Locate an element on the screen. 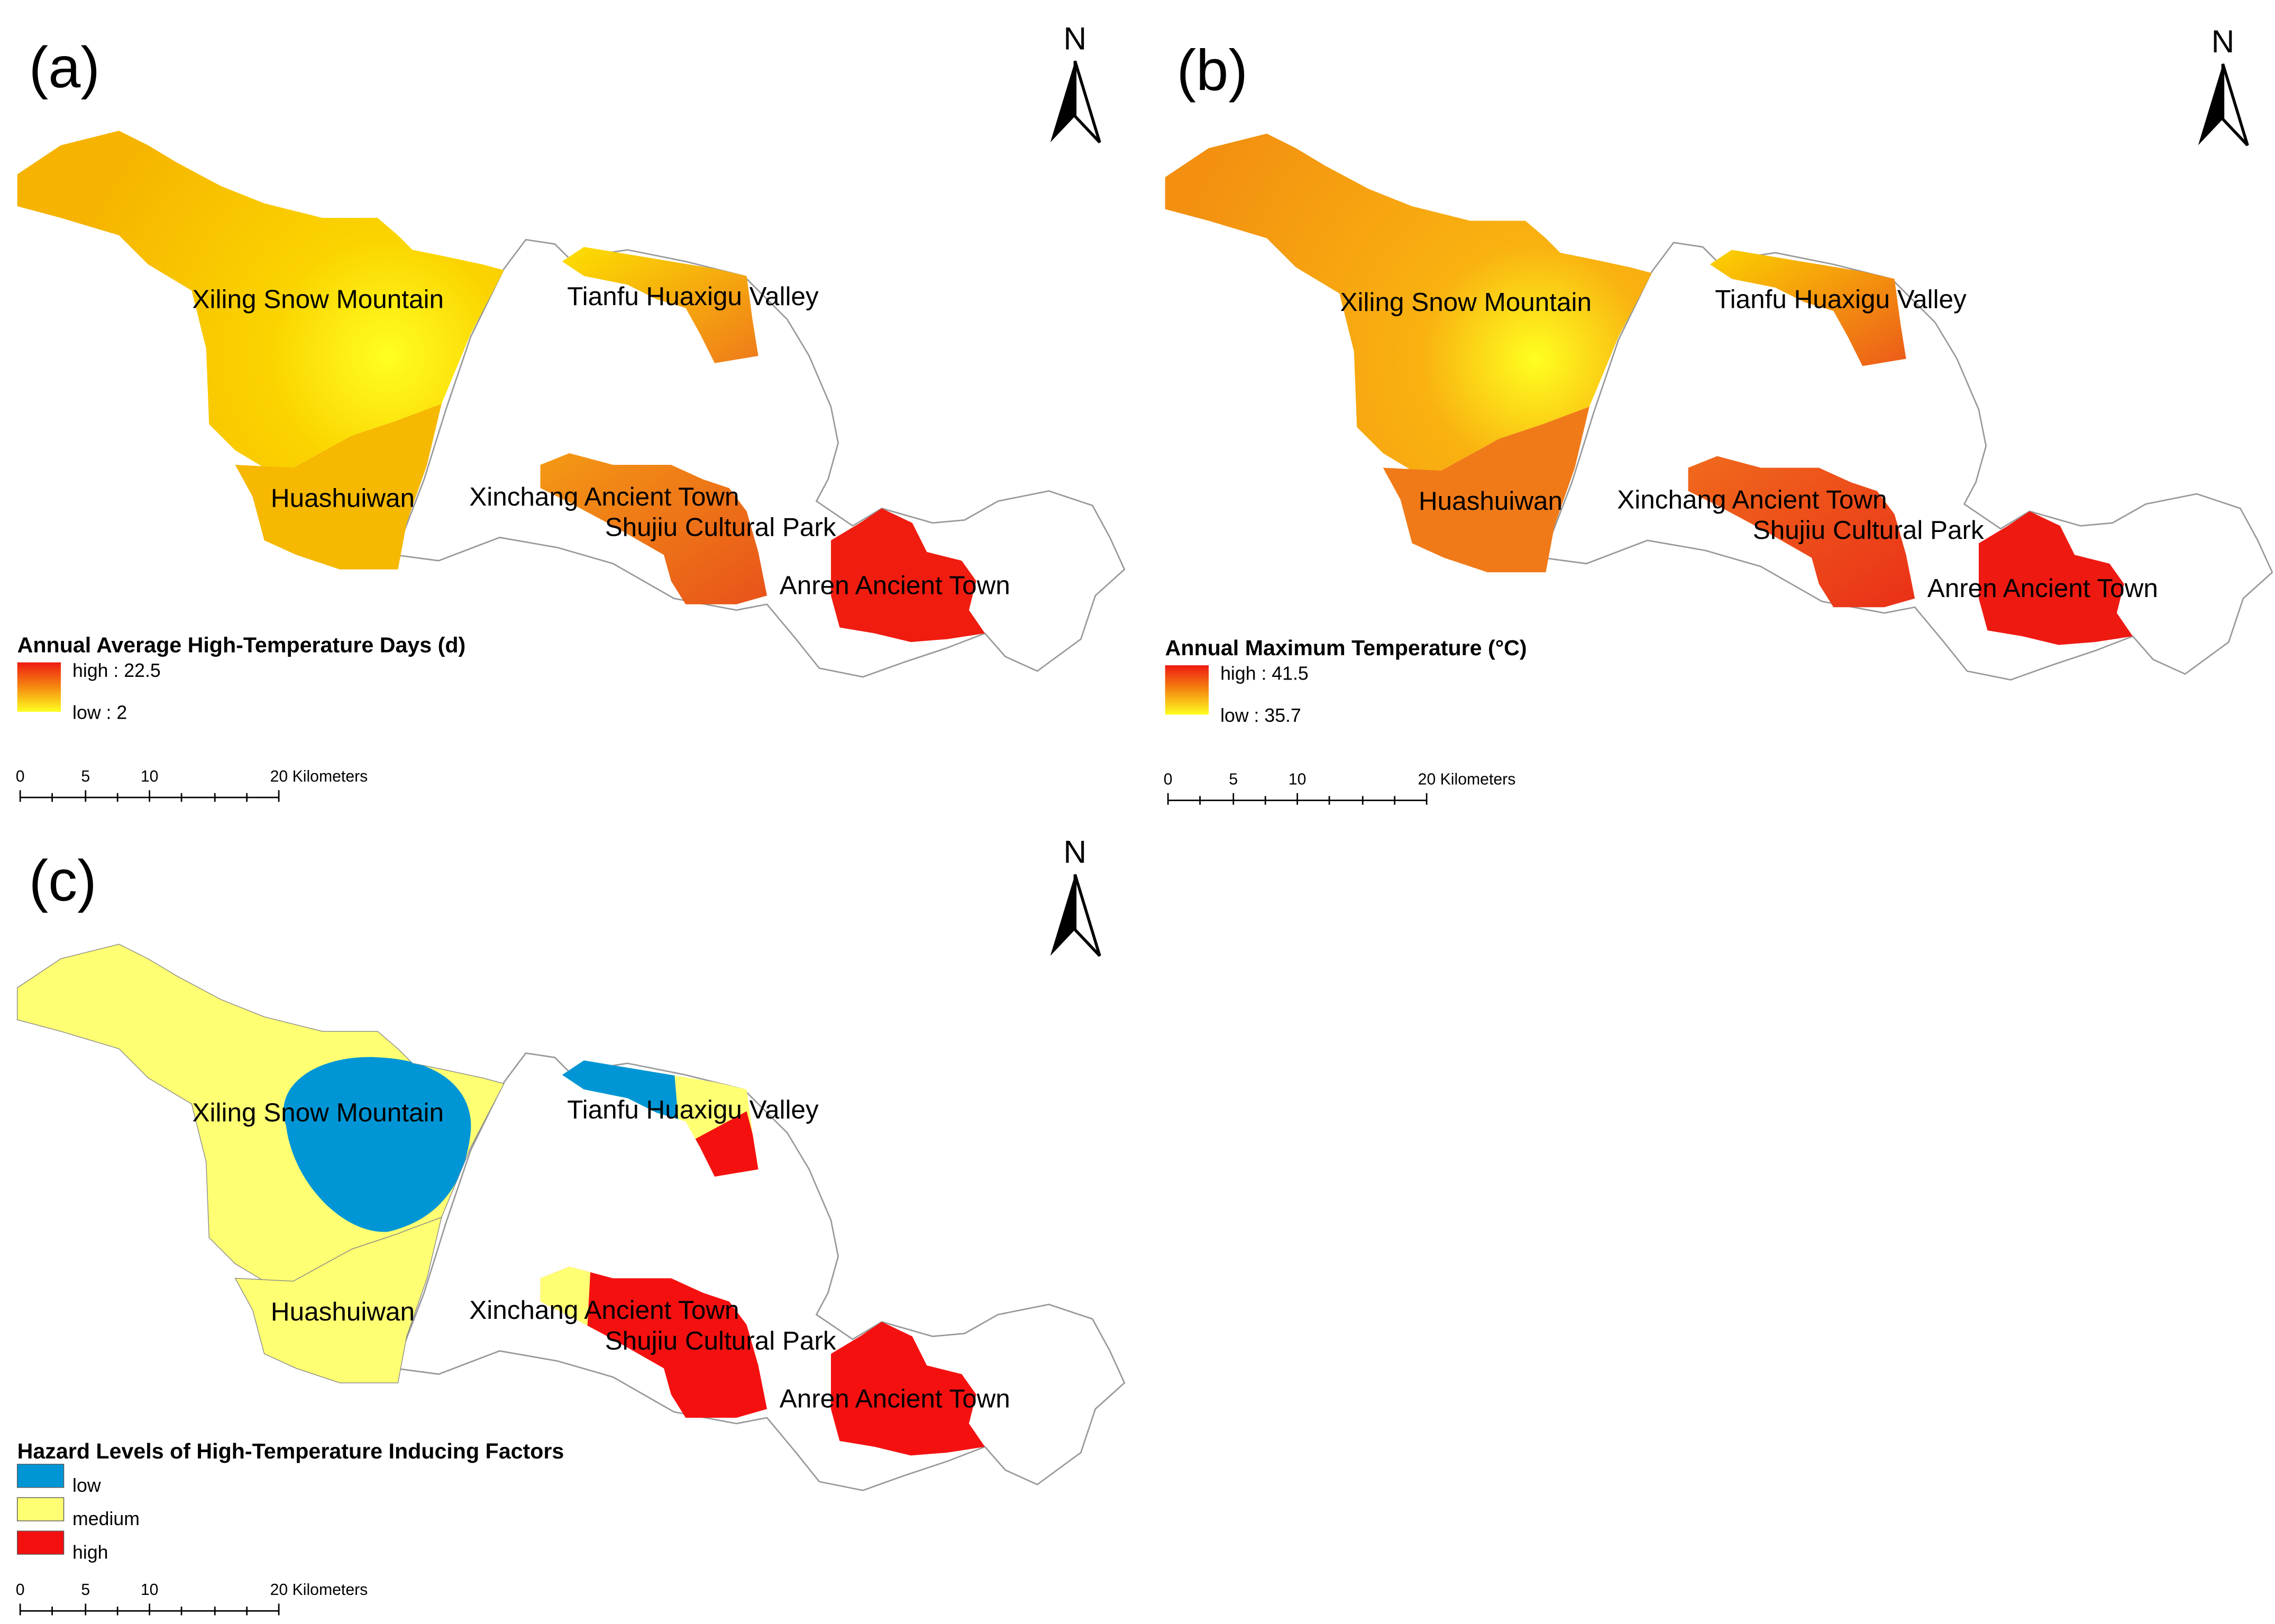 This screenshot has width=2275, height=1624. panel-label: (a) is located at coordinates (64, 67).